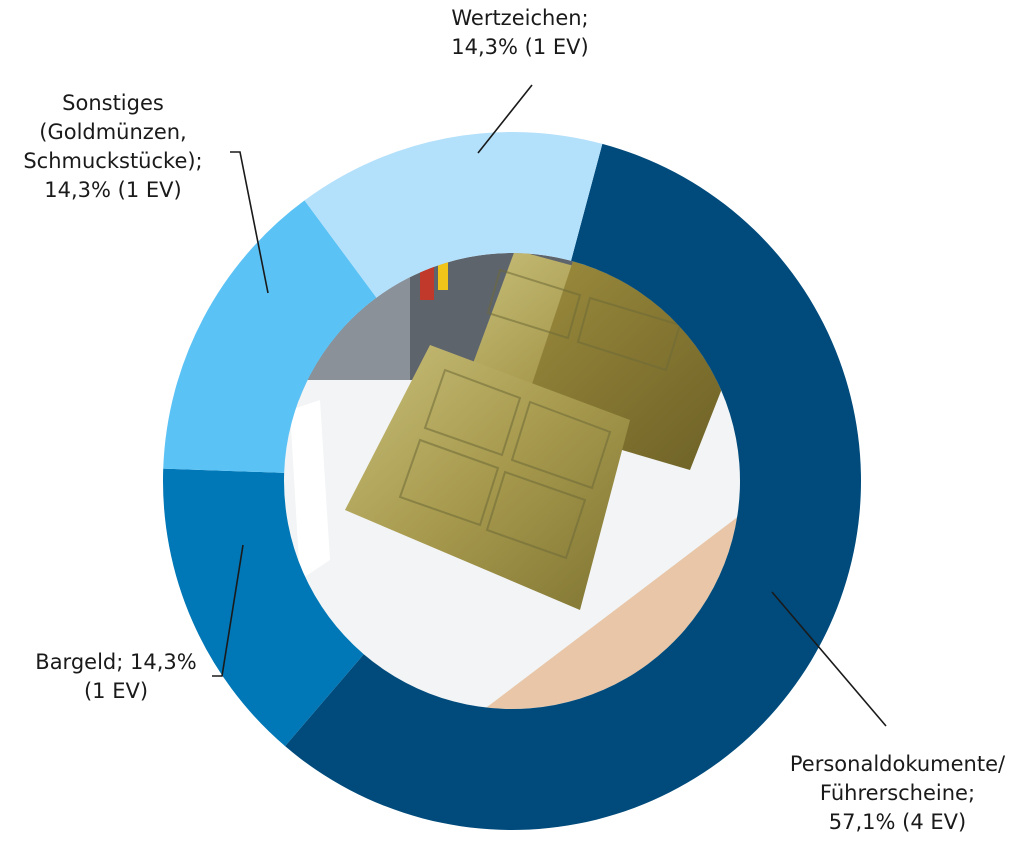 The width and height of the screenshot is (1025, 849). I want to click on slice-label-line: (Goldmünzen,, so click(113, 132).